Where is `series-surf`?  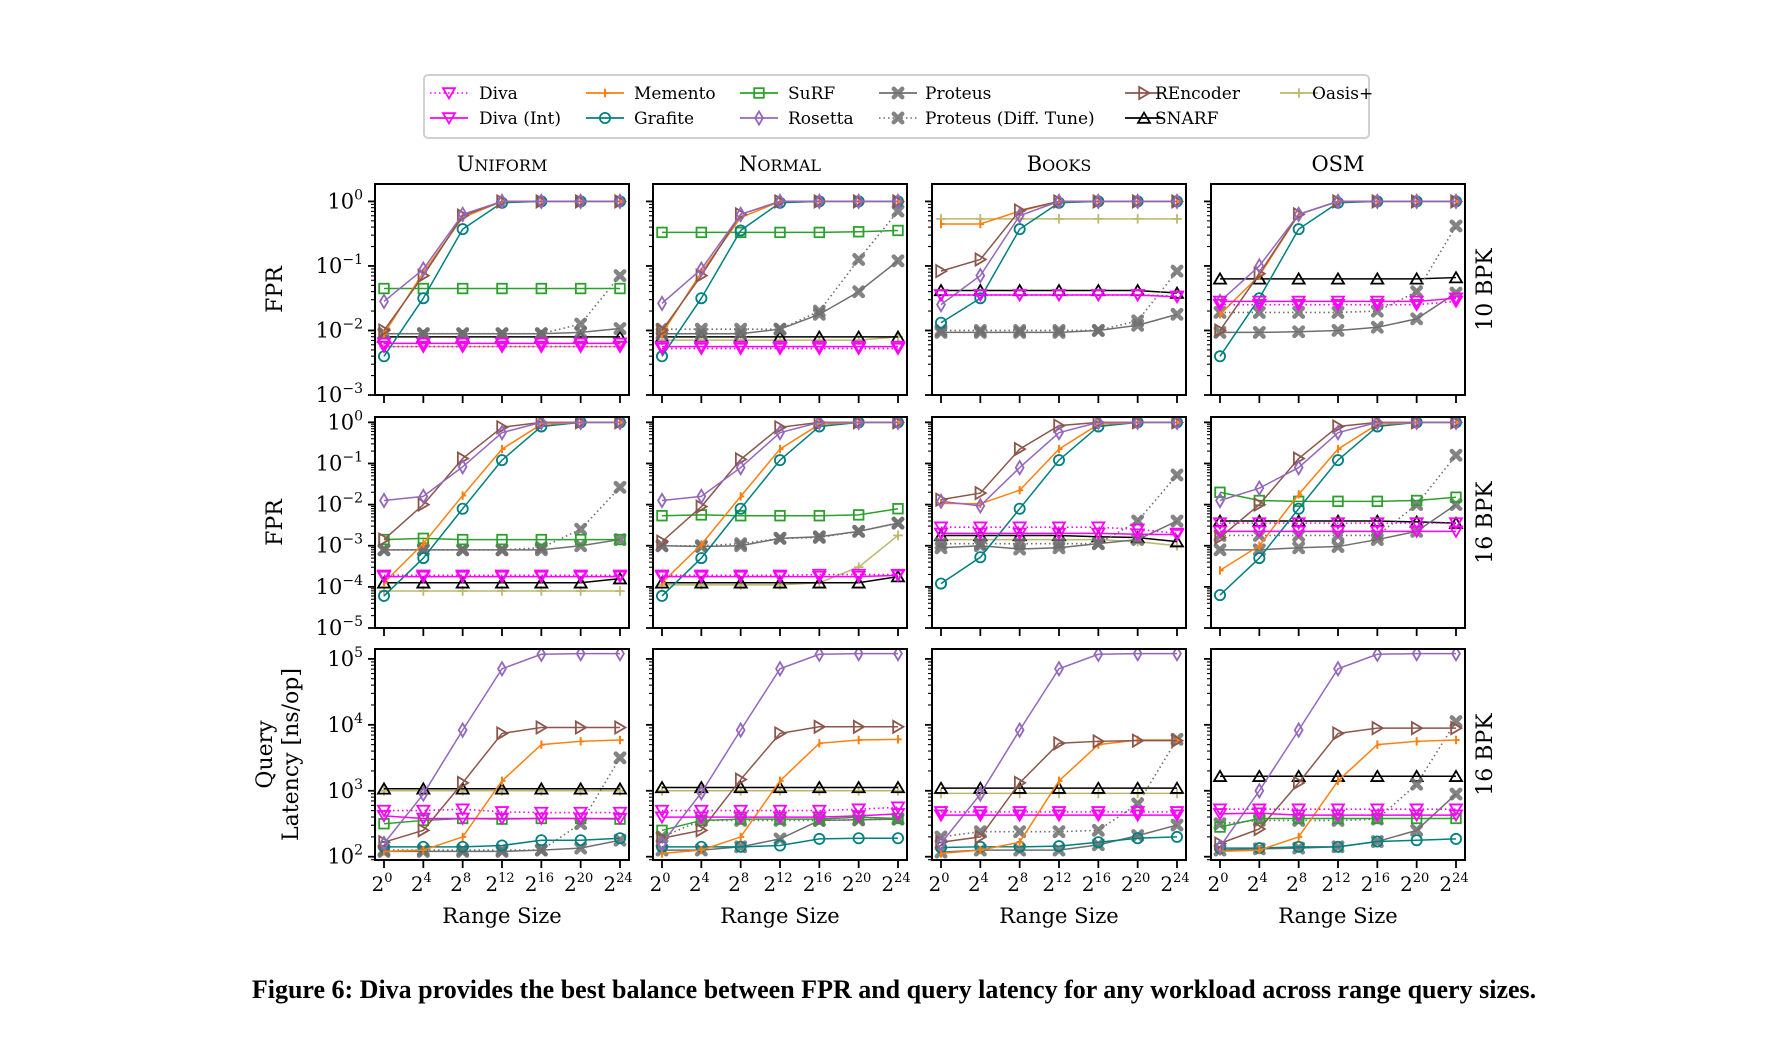
series-surf is located at coordinates (502, 539).